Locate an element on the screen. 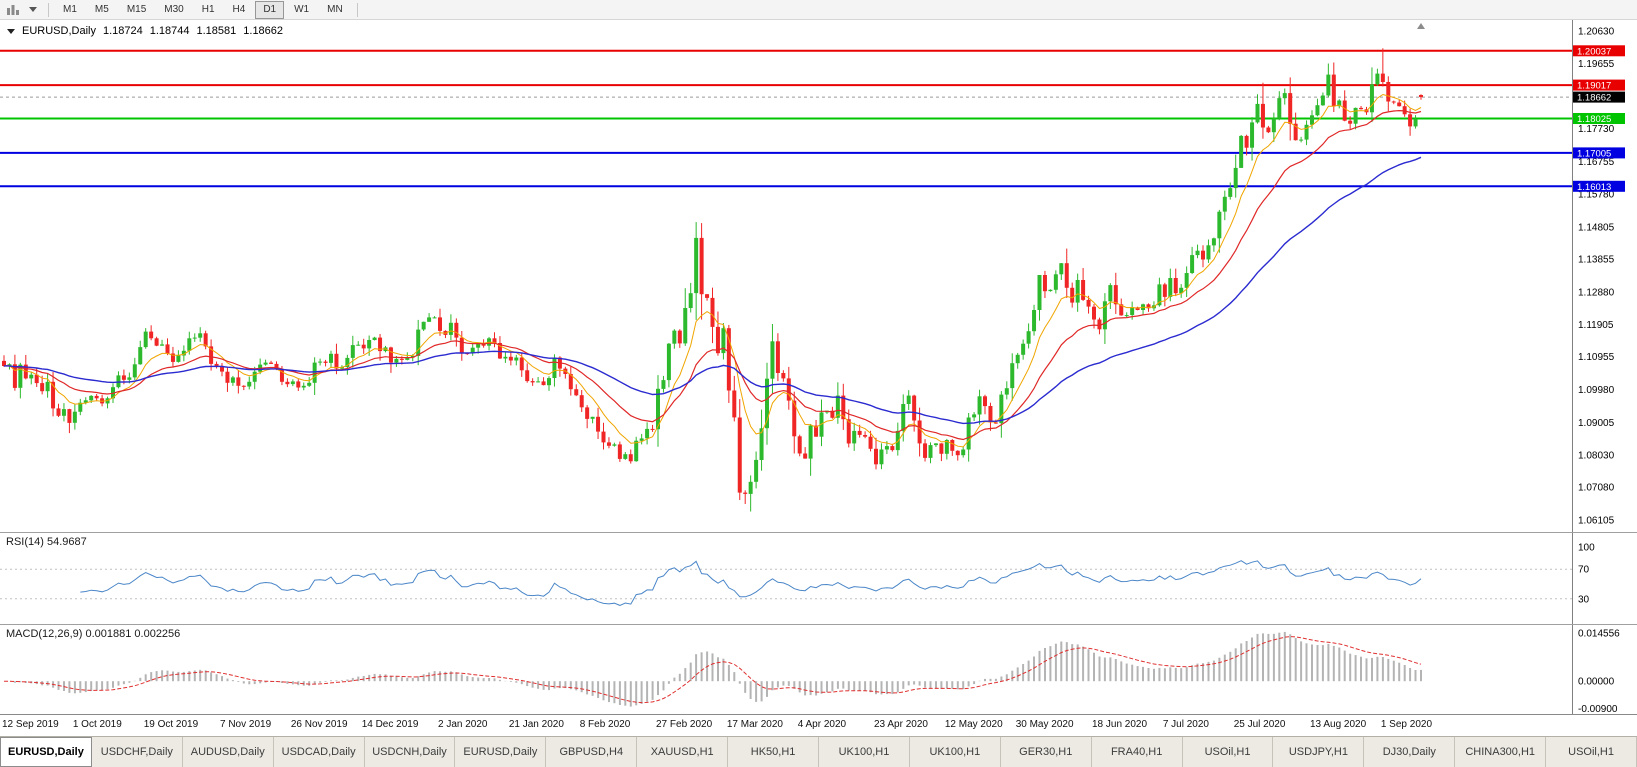 This screenshot has width=1637, height=767. macd-canvas: 0.014556 0.00000 -0.00900 is located at coordinates (818, 669).